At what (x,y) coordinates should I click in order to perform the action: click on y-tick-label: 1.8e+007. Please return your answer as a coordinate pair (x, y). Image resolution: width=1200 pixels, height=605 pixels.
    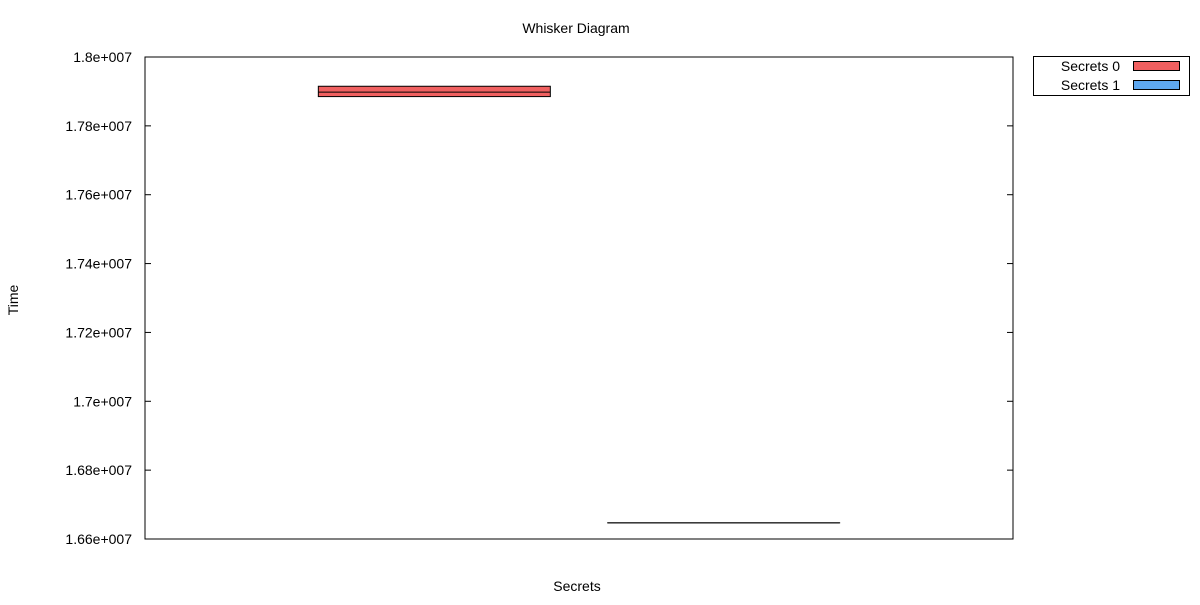
    Looking at the image, I should click on (102, 57).